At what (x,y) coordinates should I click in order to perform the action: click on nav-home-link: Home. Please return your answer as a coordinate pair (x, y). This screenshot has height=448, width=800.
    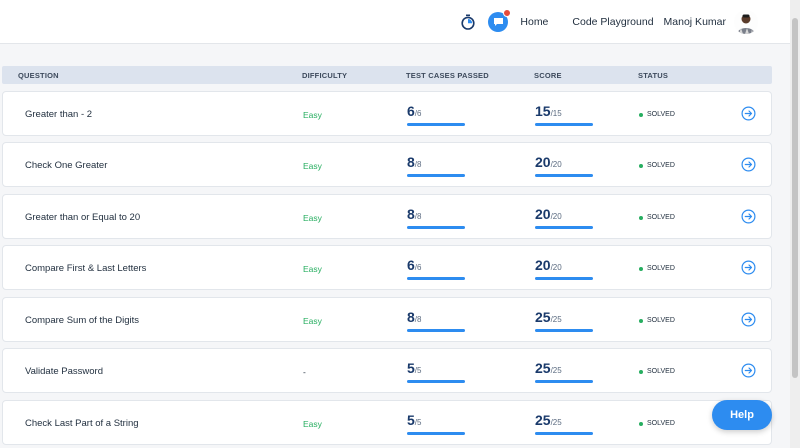
    Looking at the image, I should click on (534, 21).